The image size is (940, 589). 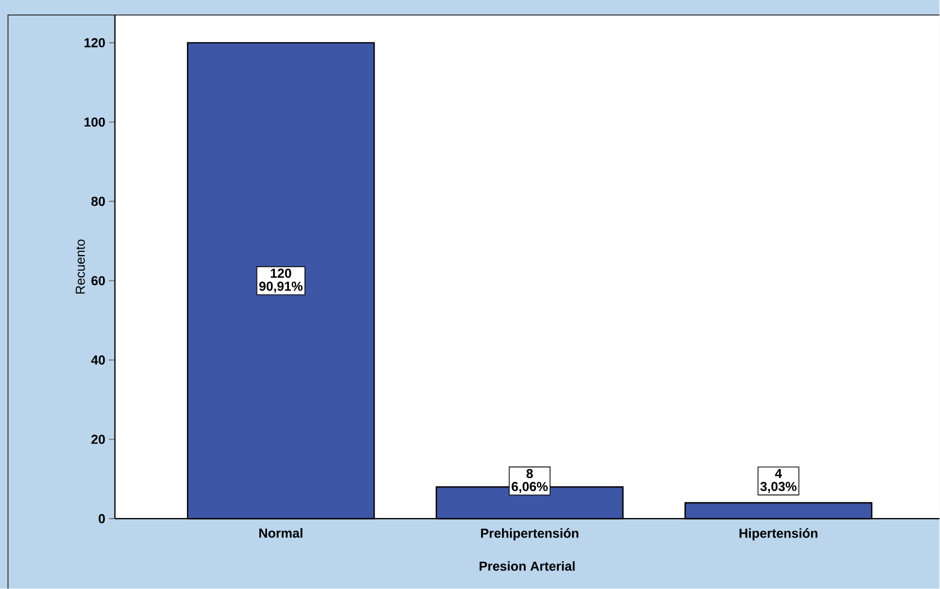 I want to click on annotation: 90,91%, so click(x=281, y=287).